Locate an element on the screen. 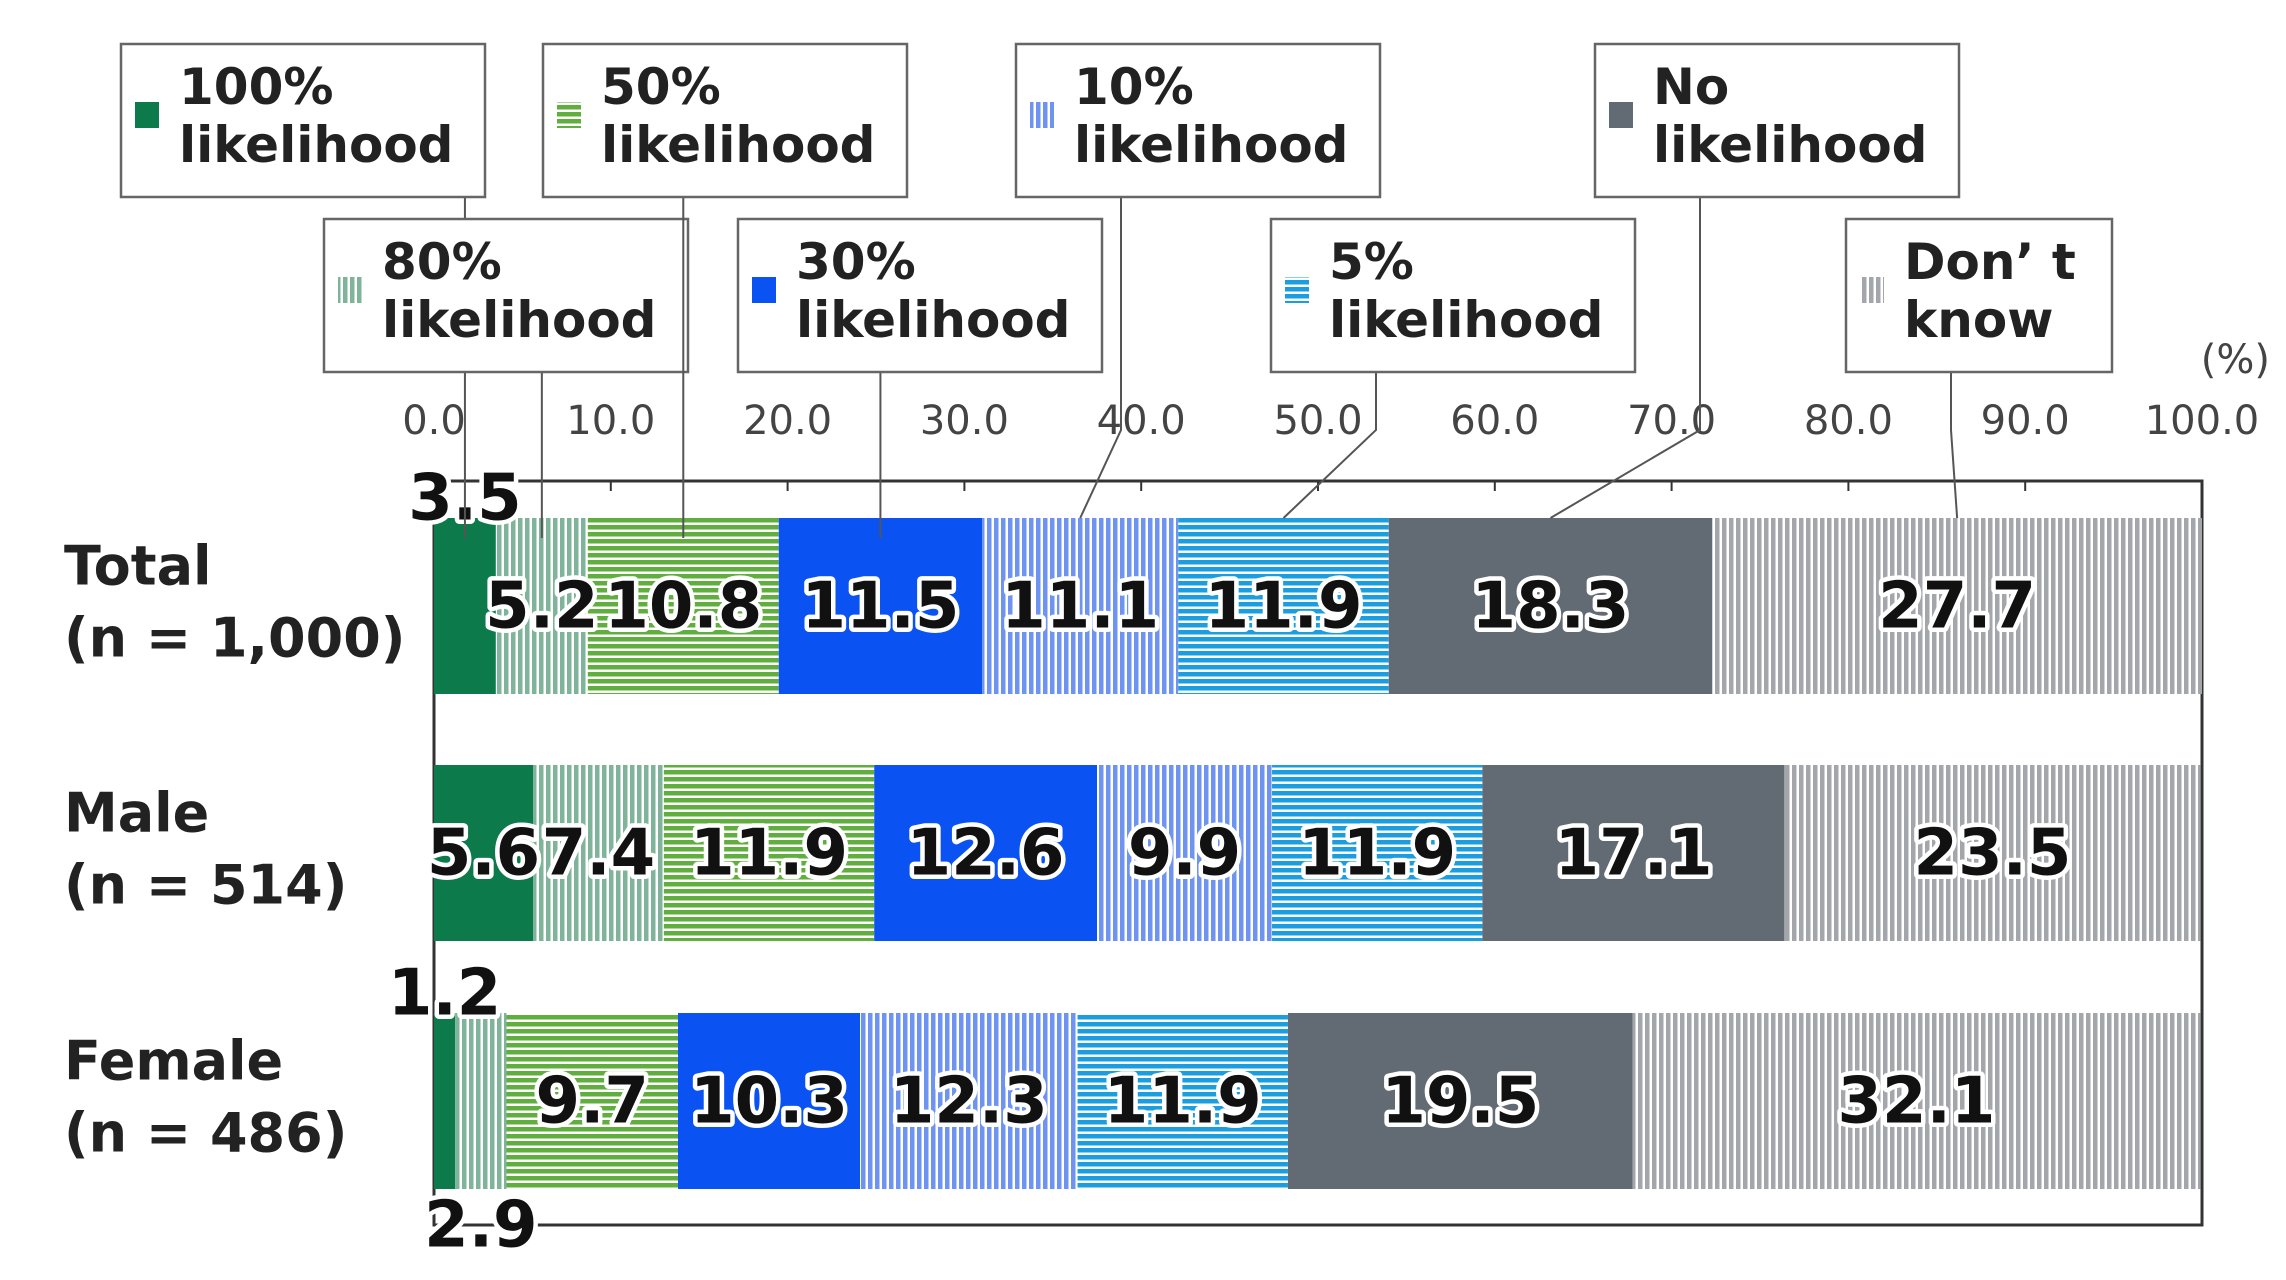 Image resolution: width=2286 pixels, height=1280 pixels. data-label: 10.8 is located at coordinates (683, 607).